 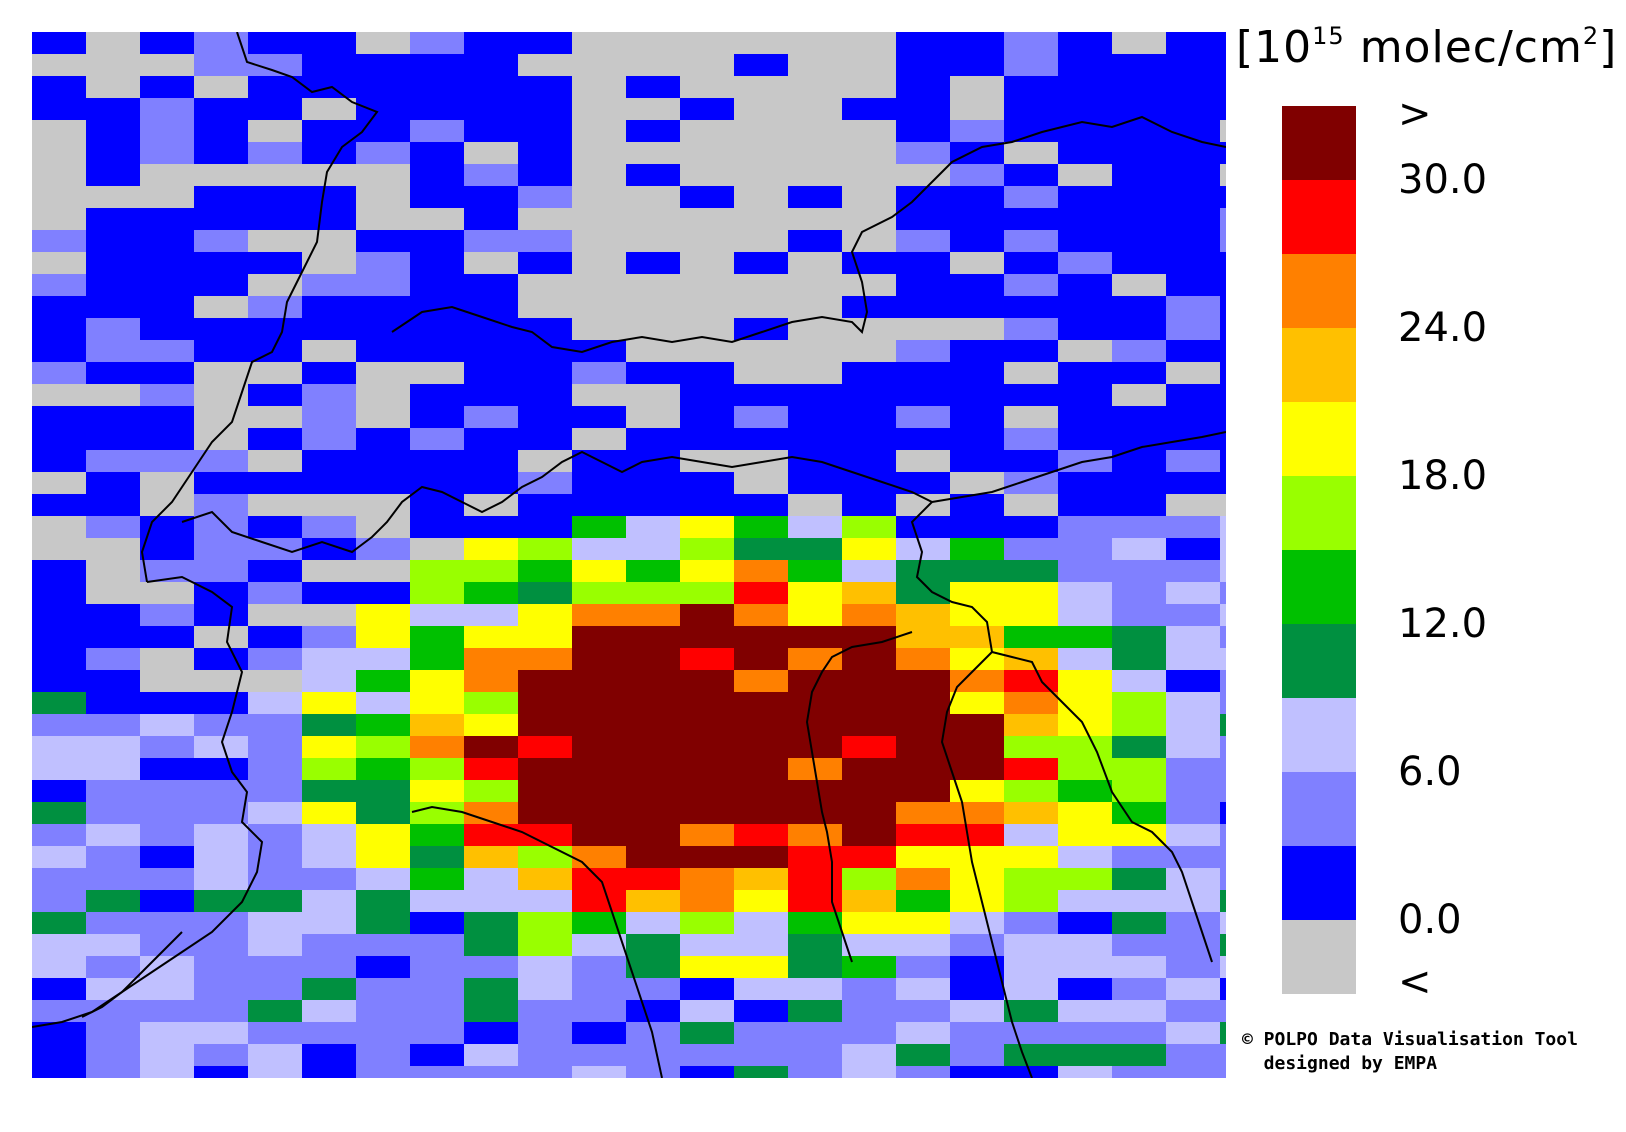 What do you see at coordinates (971, 789) in the screenshot?
I see `border-line` at bounding box center [971, 789].